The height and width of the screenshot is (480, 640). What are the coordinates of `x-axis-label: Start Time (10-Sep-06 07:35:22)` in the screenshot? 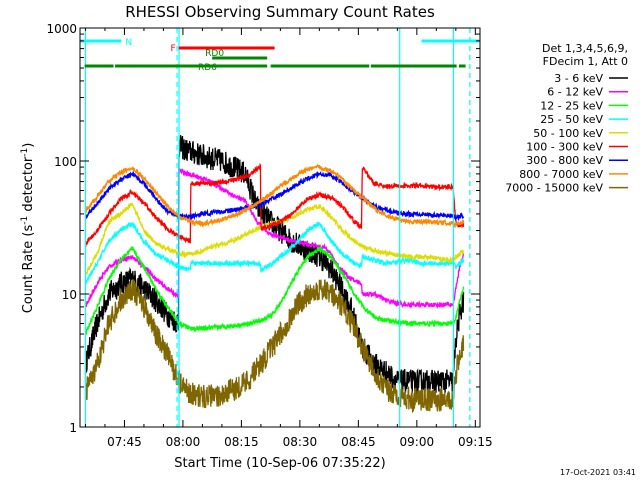 It's located at (279, 463).